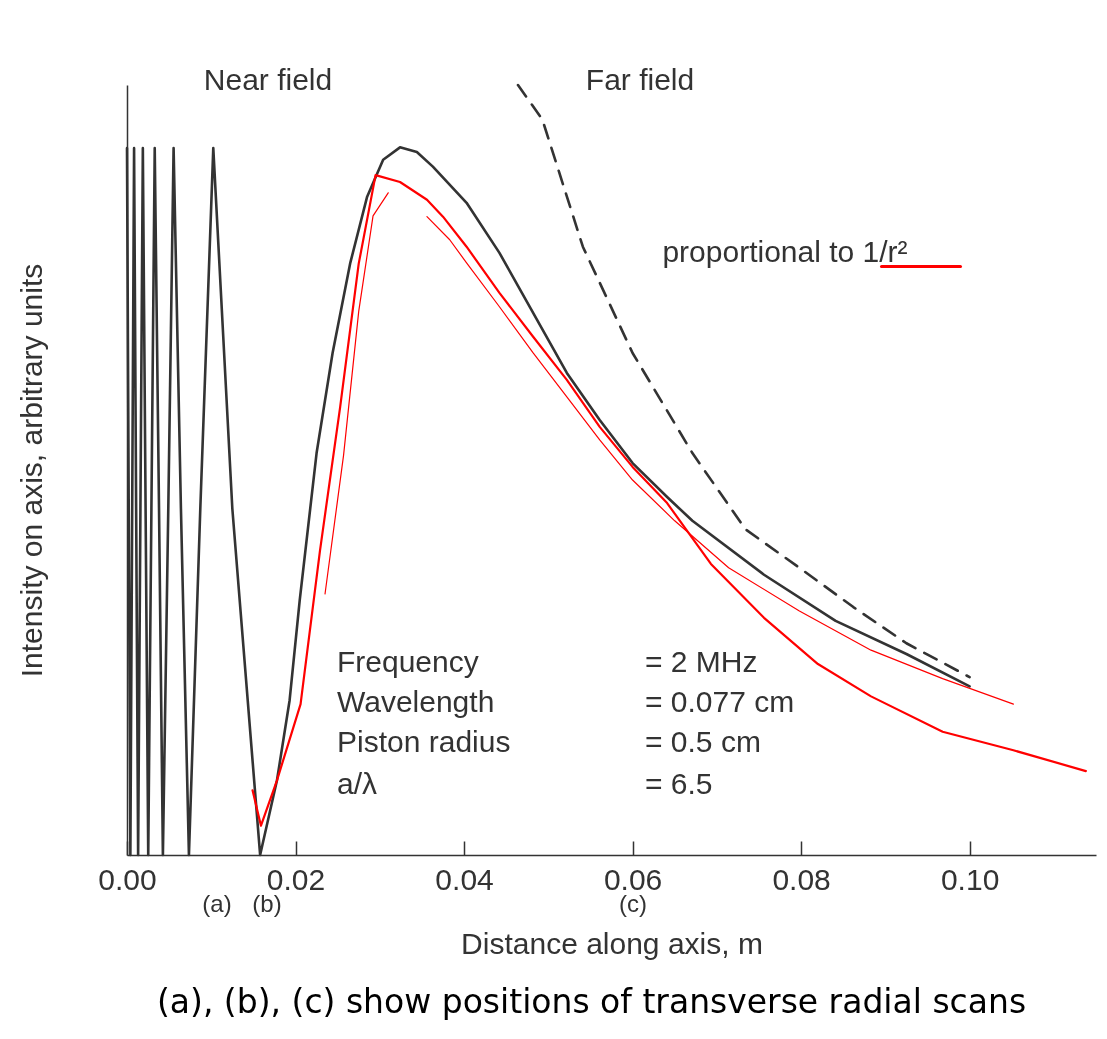 Image resolution: width=1107 pixels, height=1039 pixels. What do you see at coordinates (970, 879) in the screenshot?
I see `x-tick-label: 0.10` at bounding box center [970, 879].